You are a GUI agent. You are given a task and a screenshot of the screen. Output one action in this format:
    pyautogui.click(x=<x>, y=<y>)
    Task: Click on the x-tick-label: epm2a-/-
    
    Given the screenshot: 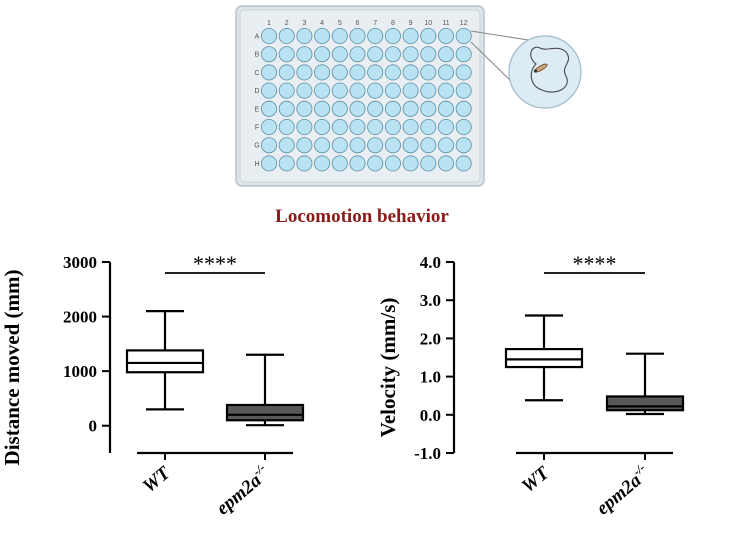 What is the action you would take?
    pyautogui.click(x=242, y=489)
    